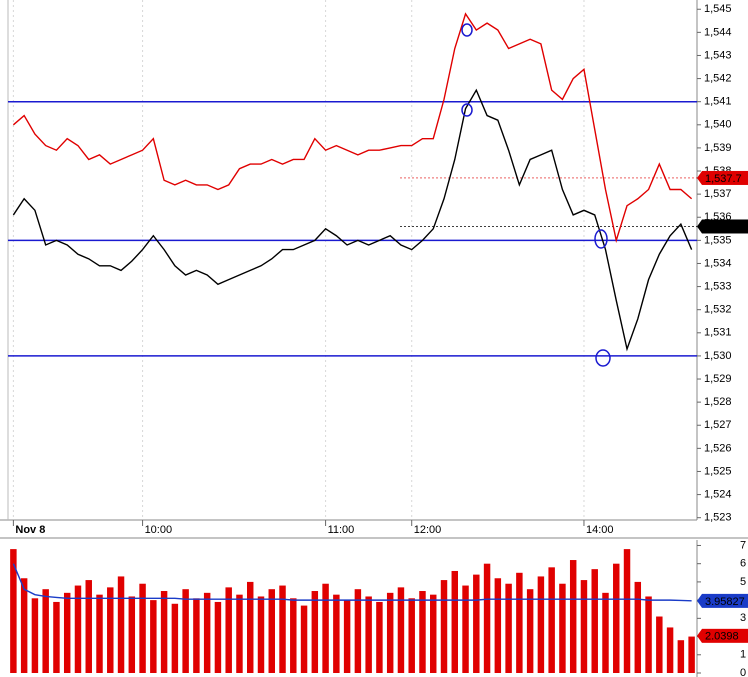  What do you see at coordinates (159, 530) in the screenshot?
I see `x-tick-label: 10:00` at bounding box center [159, 530].